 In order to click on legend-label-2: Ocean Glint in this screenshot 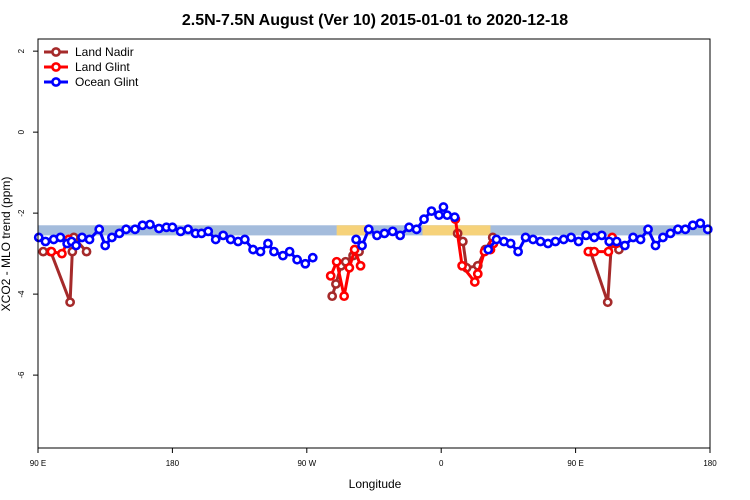, I will do `click(107, 82)`.